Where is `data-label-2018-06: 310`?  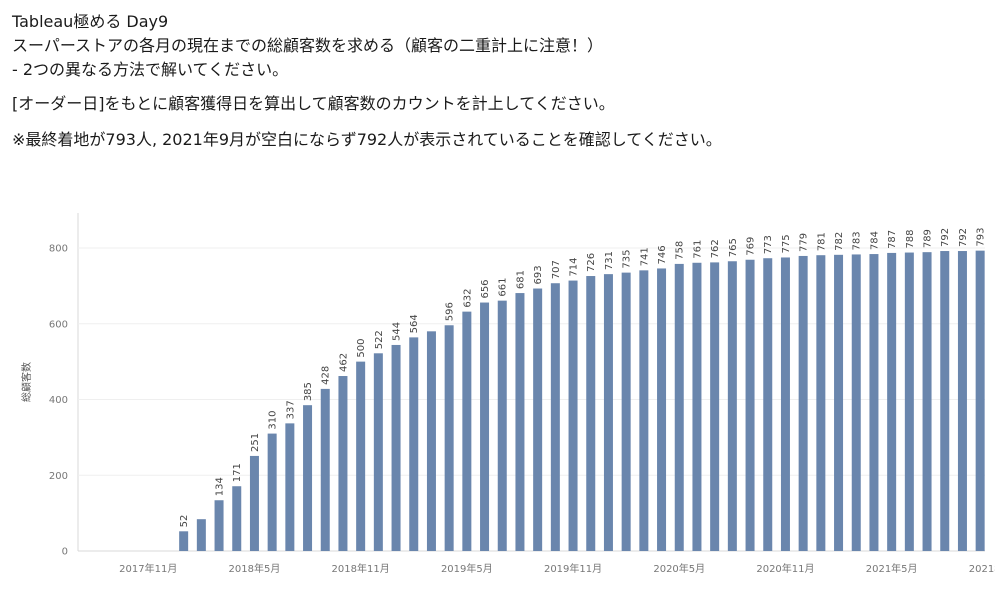 data-label-2018-06: 310 is located at coordinates (273, 419).